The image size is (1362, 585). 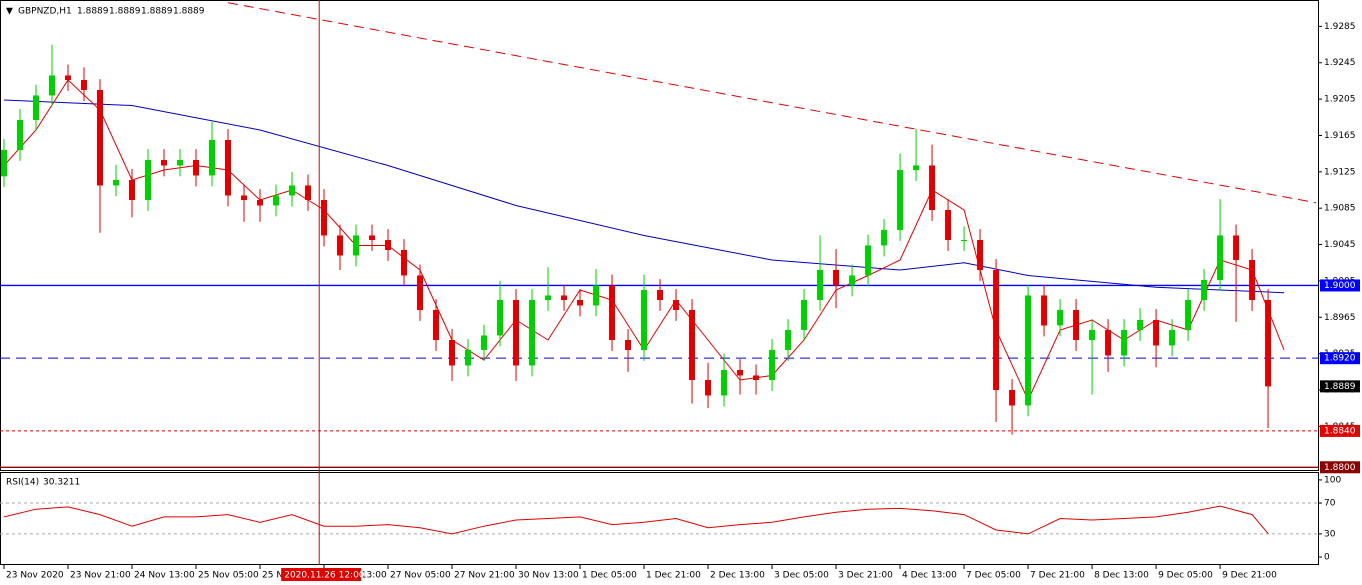 I want to click on x-tick-label: 8 Dec 13:00, so click(x=1121, y=576).